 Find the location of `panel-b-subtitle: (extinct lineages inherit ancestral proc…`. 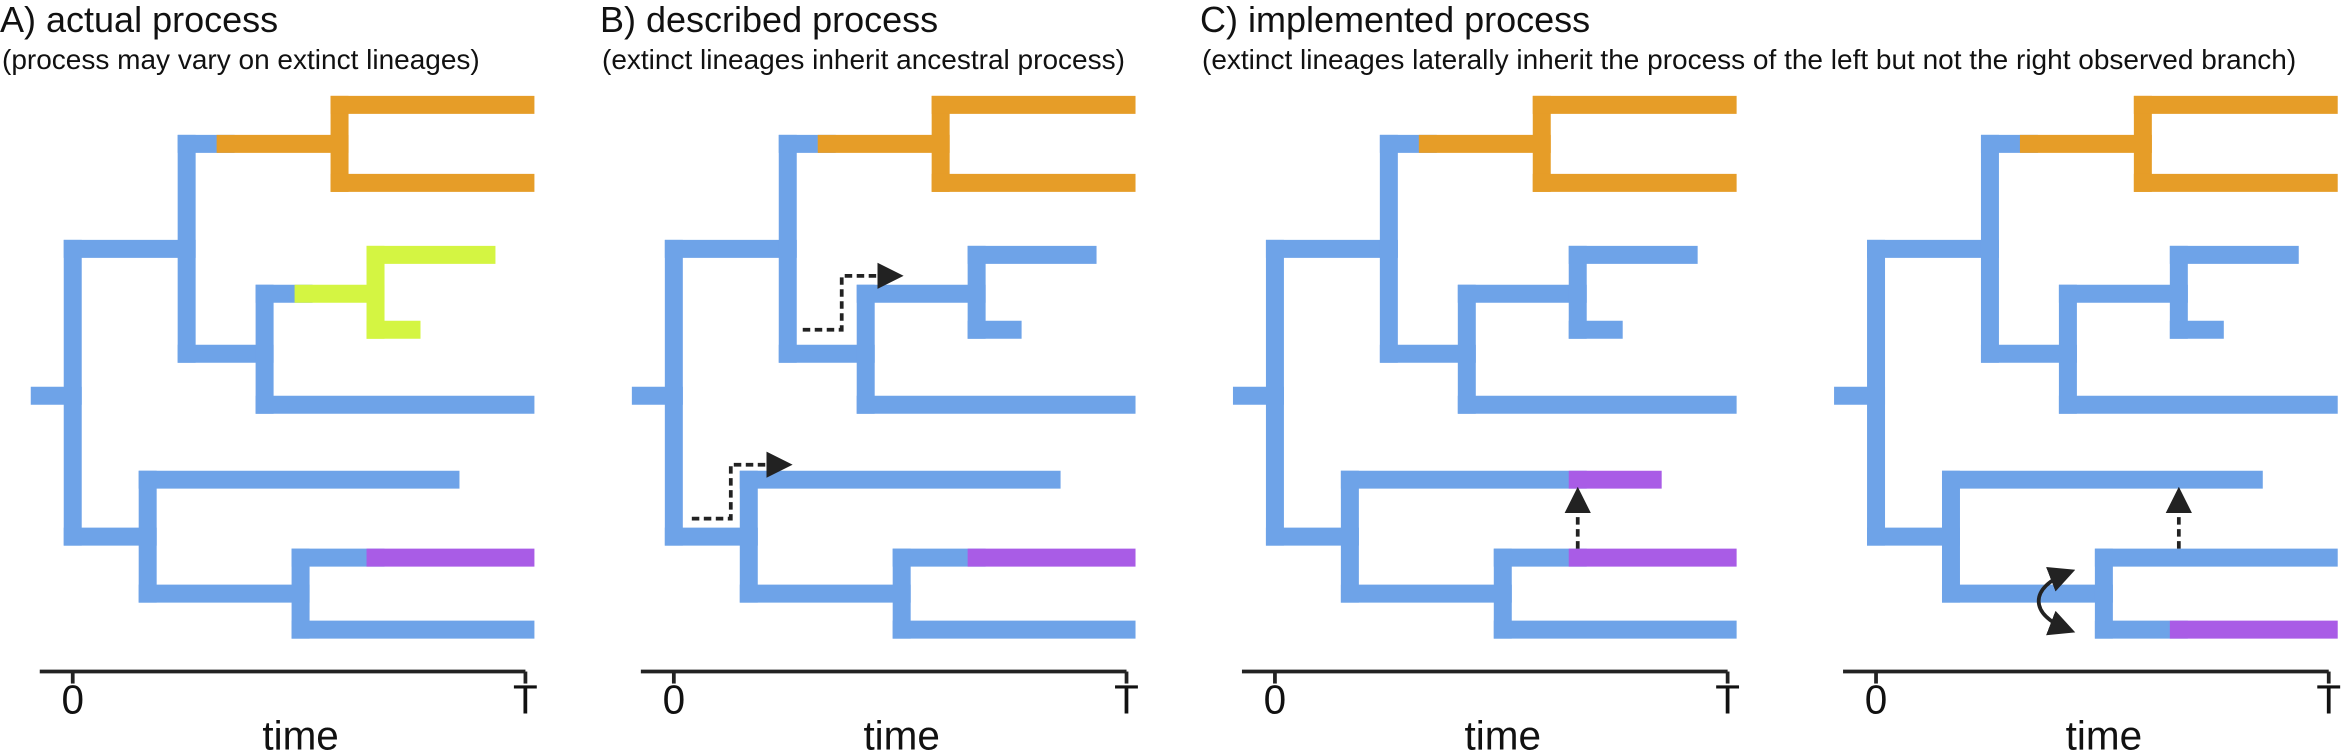

panel-b-subtitle: (extinct lineages inherit ancestral proc… is located at coordinates (863, 59).